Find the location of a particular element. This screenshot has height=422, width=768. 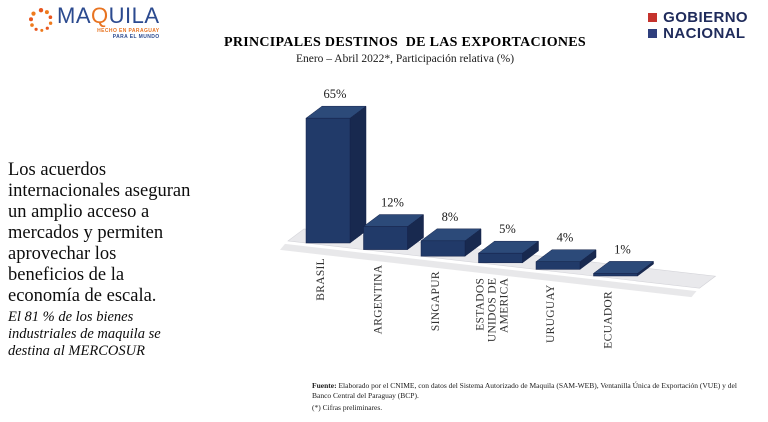

maquila-dots-icon is located at coordinates (41, 20).